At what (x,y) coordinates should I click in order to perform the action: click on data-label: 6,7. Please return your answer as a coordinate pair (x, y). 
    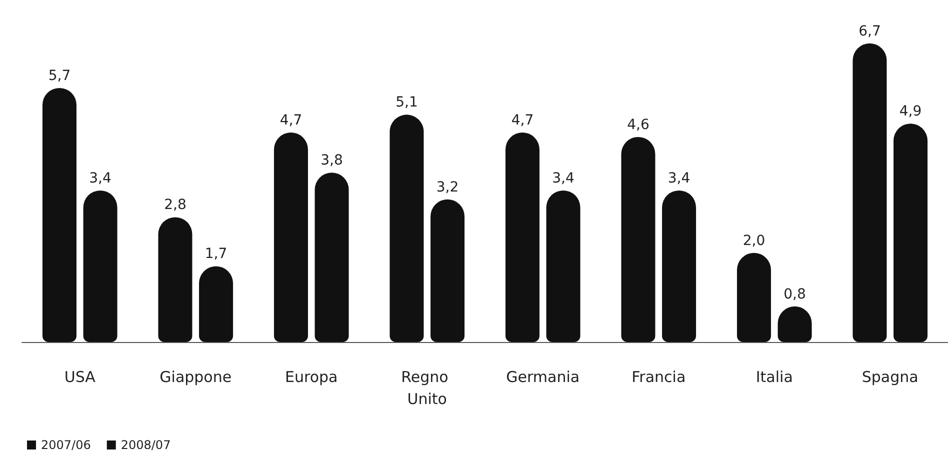
    Looking at the image, I should click on (869, 31).